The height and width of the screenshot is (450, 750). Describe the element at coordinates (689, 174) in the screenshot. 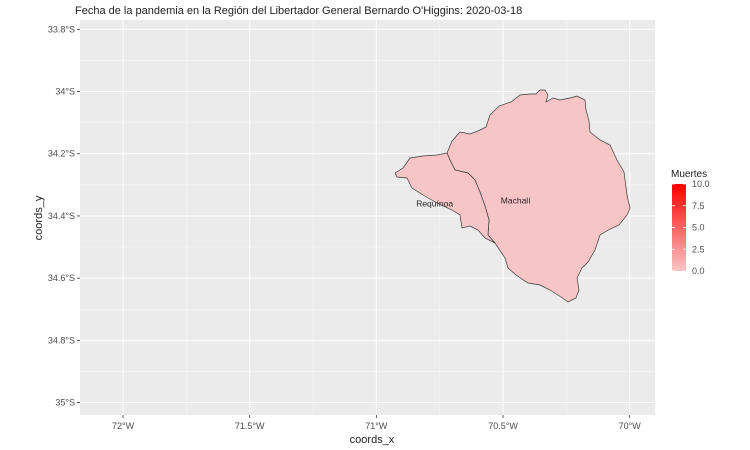

I see `legend-title: Muertes` at that location.